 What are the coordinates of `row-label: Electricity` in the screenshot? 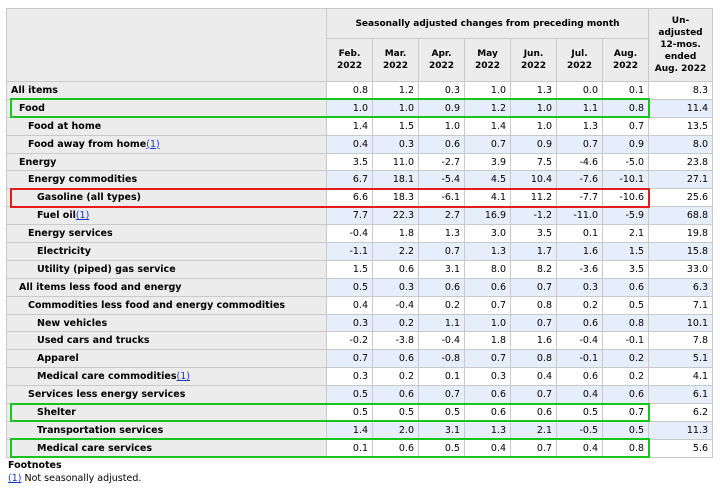 It's located at (166, 251).